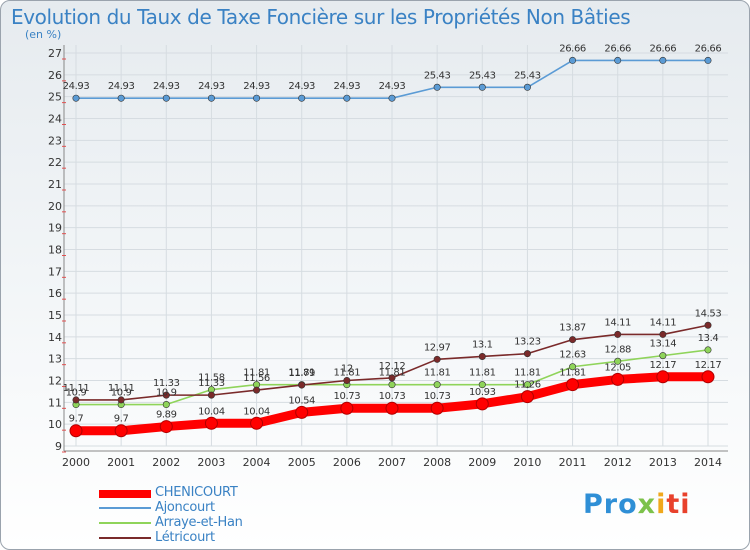  Describe the element at coordinates (55, 228) in the screenshot. I see `y-tick-label: 19` at that location.